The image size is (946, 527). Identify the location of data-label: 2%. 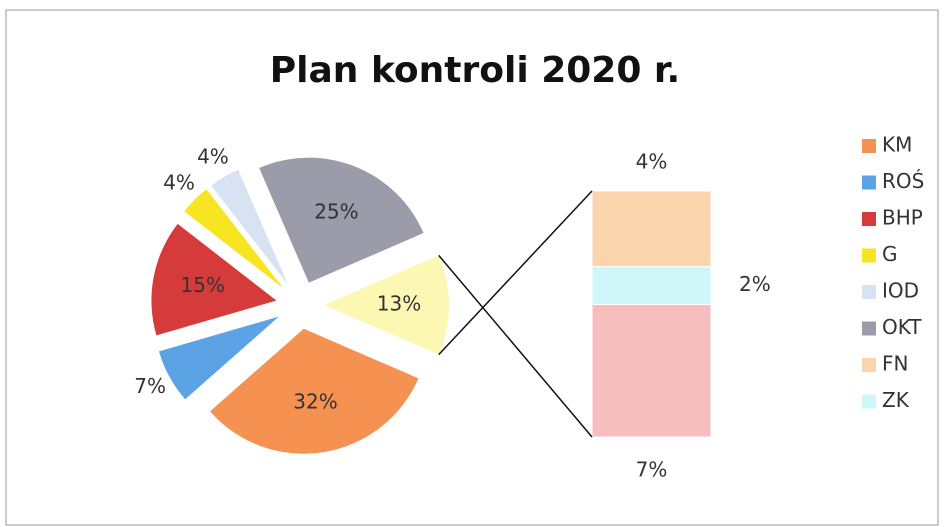
(755, 284).